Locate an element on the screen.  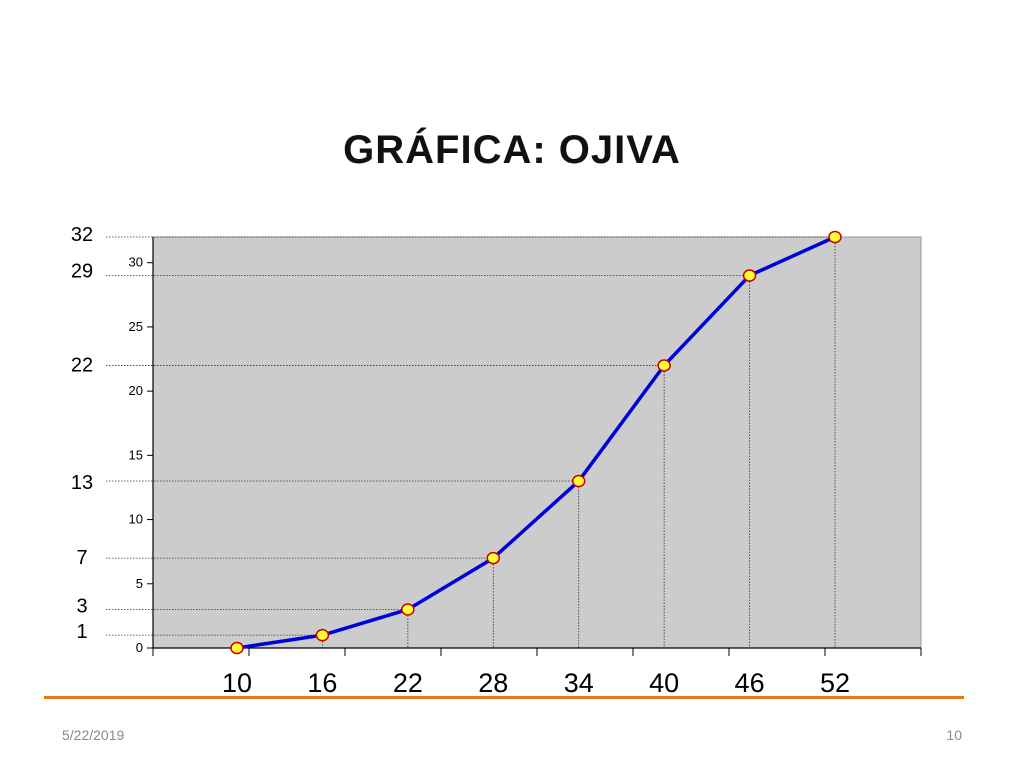
slide-page-number: 10 is located at coordinates (954, 735).